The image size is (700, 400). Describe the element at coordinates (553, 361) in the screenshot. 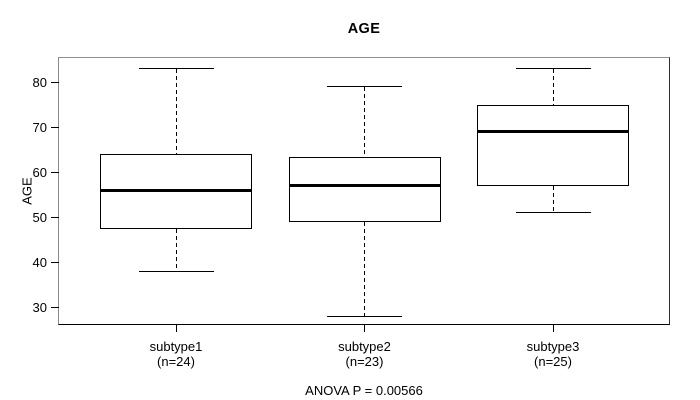

I see `group-n-count: (n=25)` at that location.